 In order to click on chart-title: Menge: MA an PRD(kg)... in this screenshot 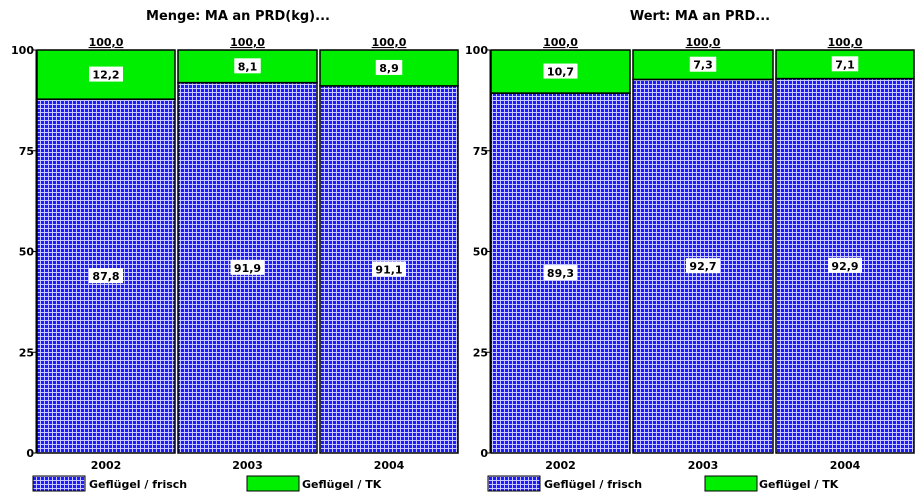, I will do `click(238, 16)`.